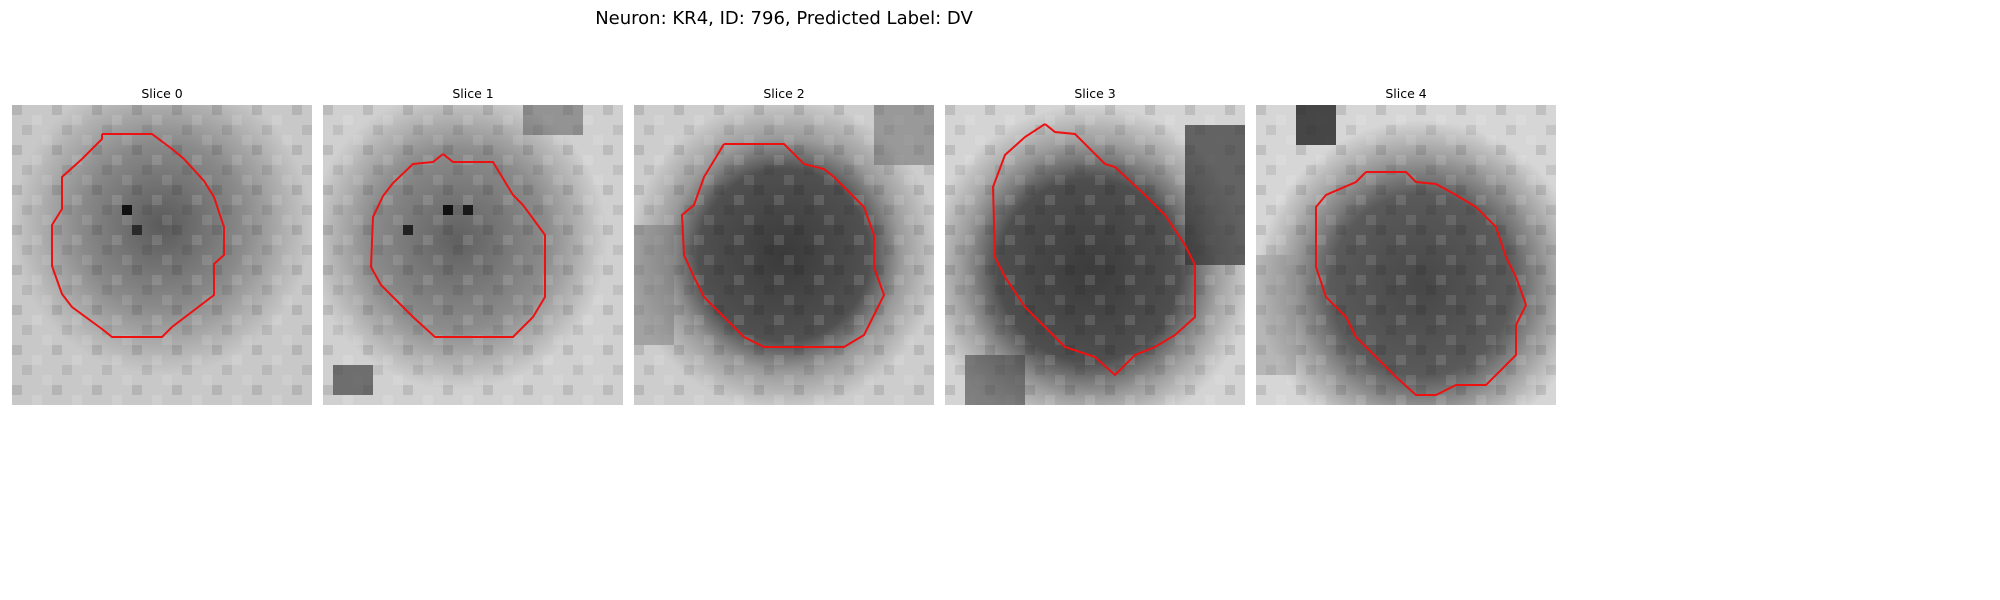 The height and width of the screenshot is (600, 2000). Describe the element at coordinates (138, 235) in the screenshot. I see `slice-0-contour` at that location.